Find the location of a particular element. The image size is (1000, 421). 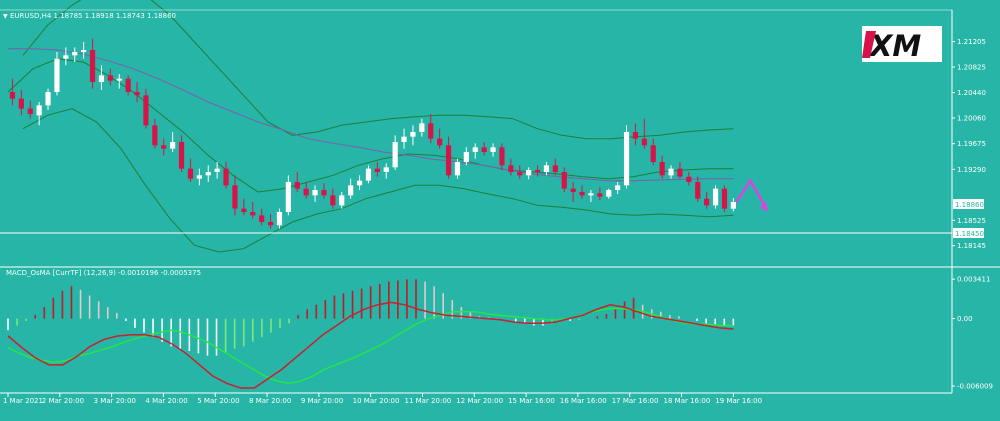

xm-logo-text: XM is located at coordinates (894, 46).